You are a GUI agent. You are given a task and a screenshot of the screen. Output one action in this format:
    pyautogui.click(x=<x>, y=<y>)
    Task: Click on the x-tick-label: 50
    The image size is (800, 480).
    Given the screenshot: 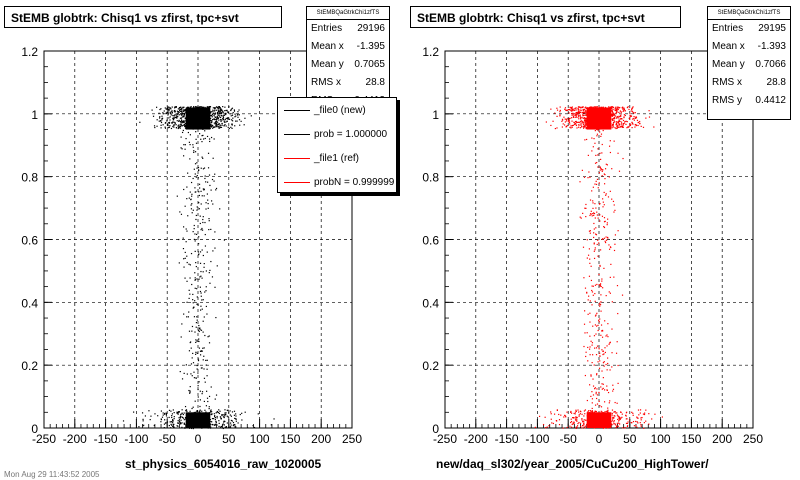 What is the action you would take?
    pyautogui.click(x=229, y=439)
    